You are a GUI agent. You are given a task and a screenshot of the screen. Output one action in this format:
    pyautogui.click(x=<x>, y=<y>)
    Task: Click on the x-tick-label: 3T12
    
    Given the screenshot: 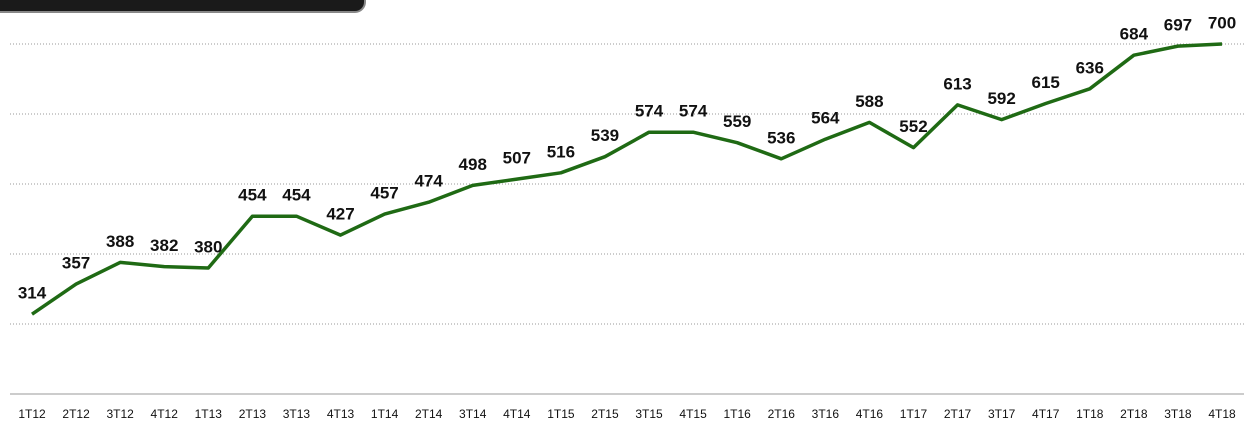 What is the action you would take?
    pyautogui.click(x=120, y=414)
    